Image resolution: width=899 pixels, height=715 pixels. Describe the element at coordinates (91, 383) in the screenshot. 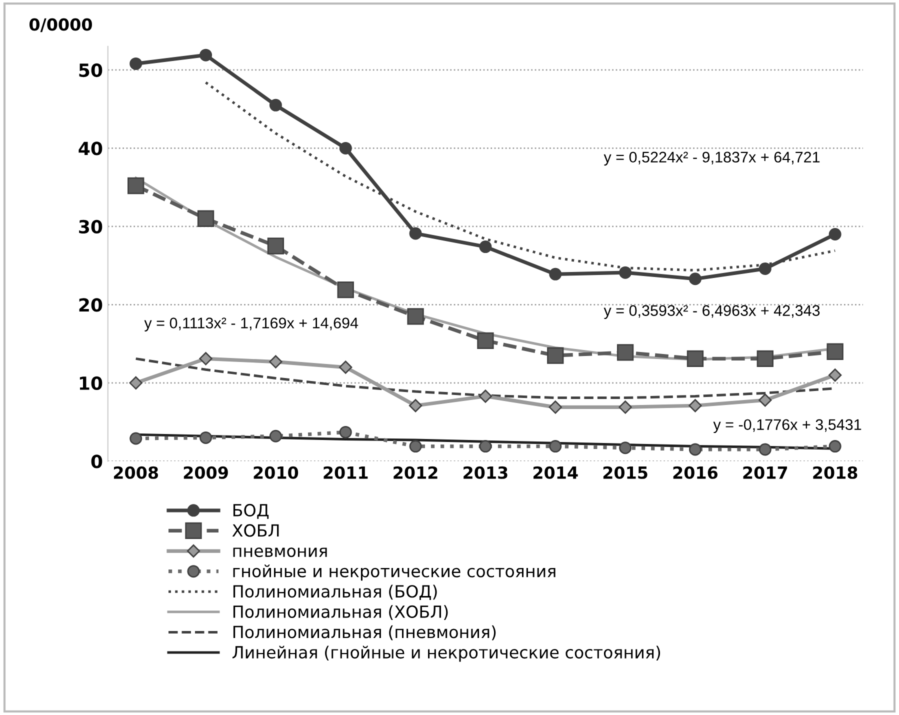

I see `y-tick-label: 10` at that location.